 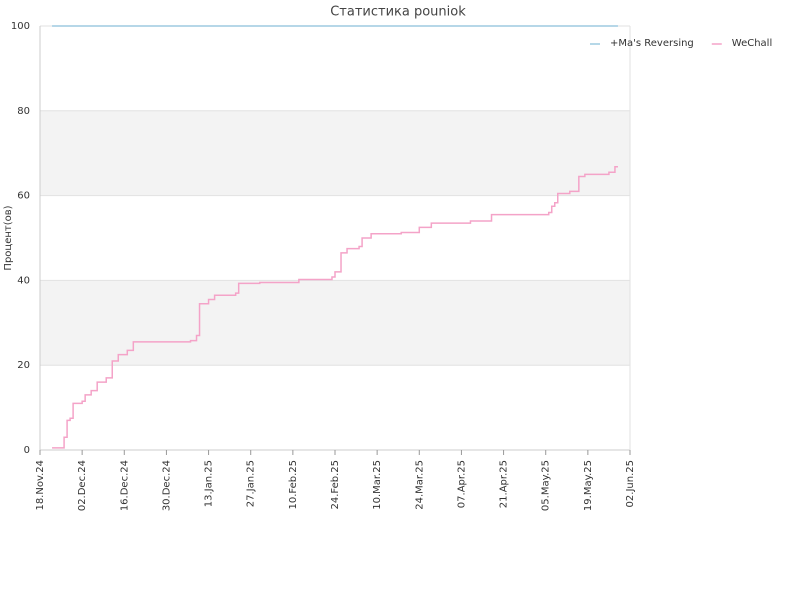 I want to click on x-tick-label: 21.Apr.25, so click(x=504, y=484).